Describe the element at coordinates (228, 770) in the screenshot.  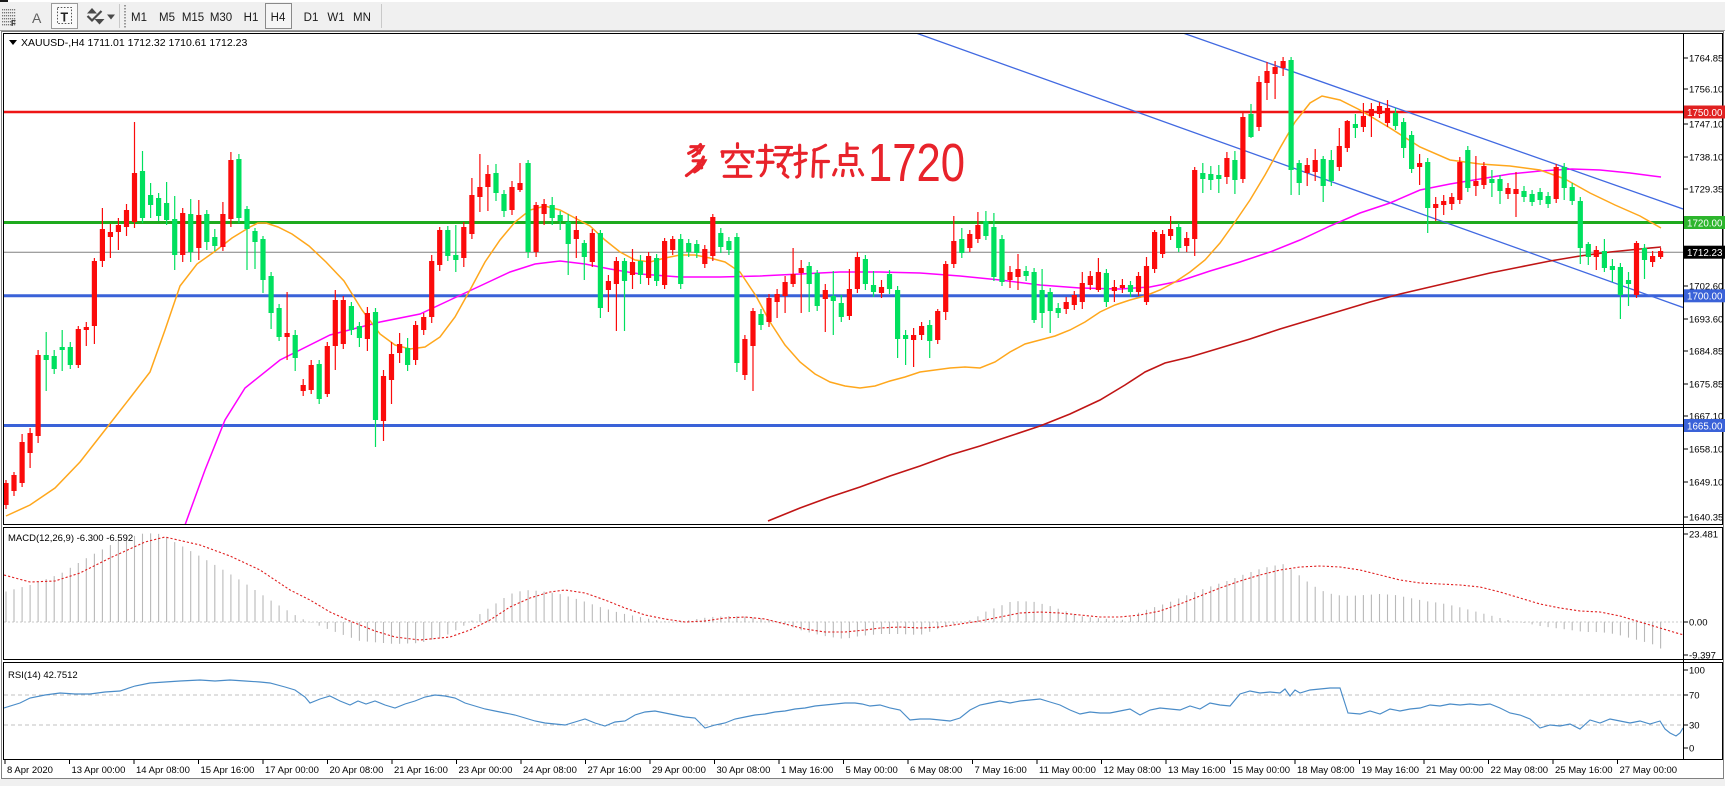
I see `svg-text: 15 Apr 16:00` at that location.